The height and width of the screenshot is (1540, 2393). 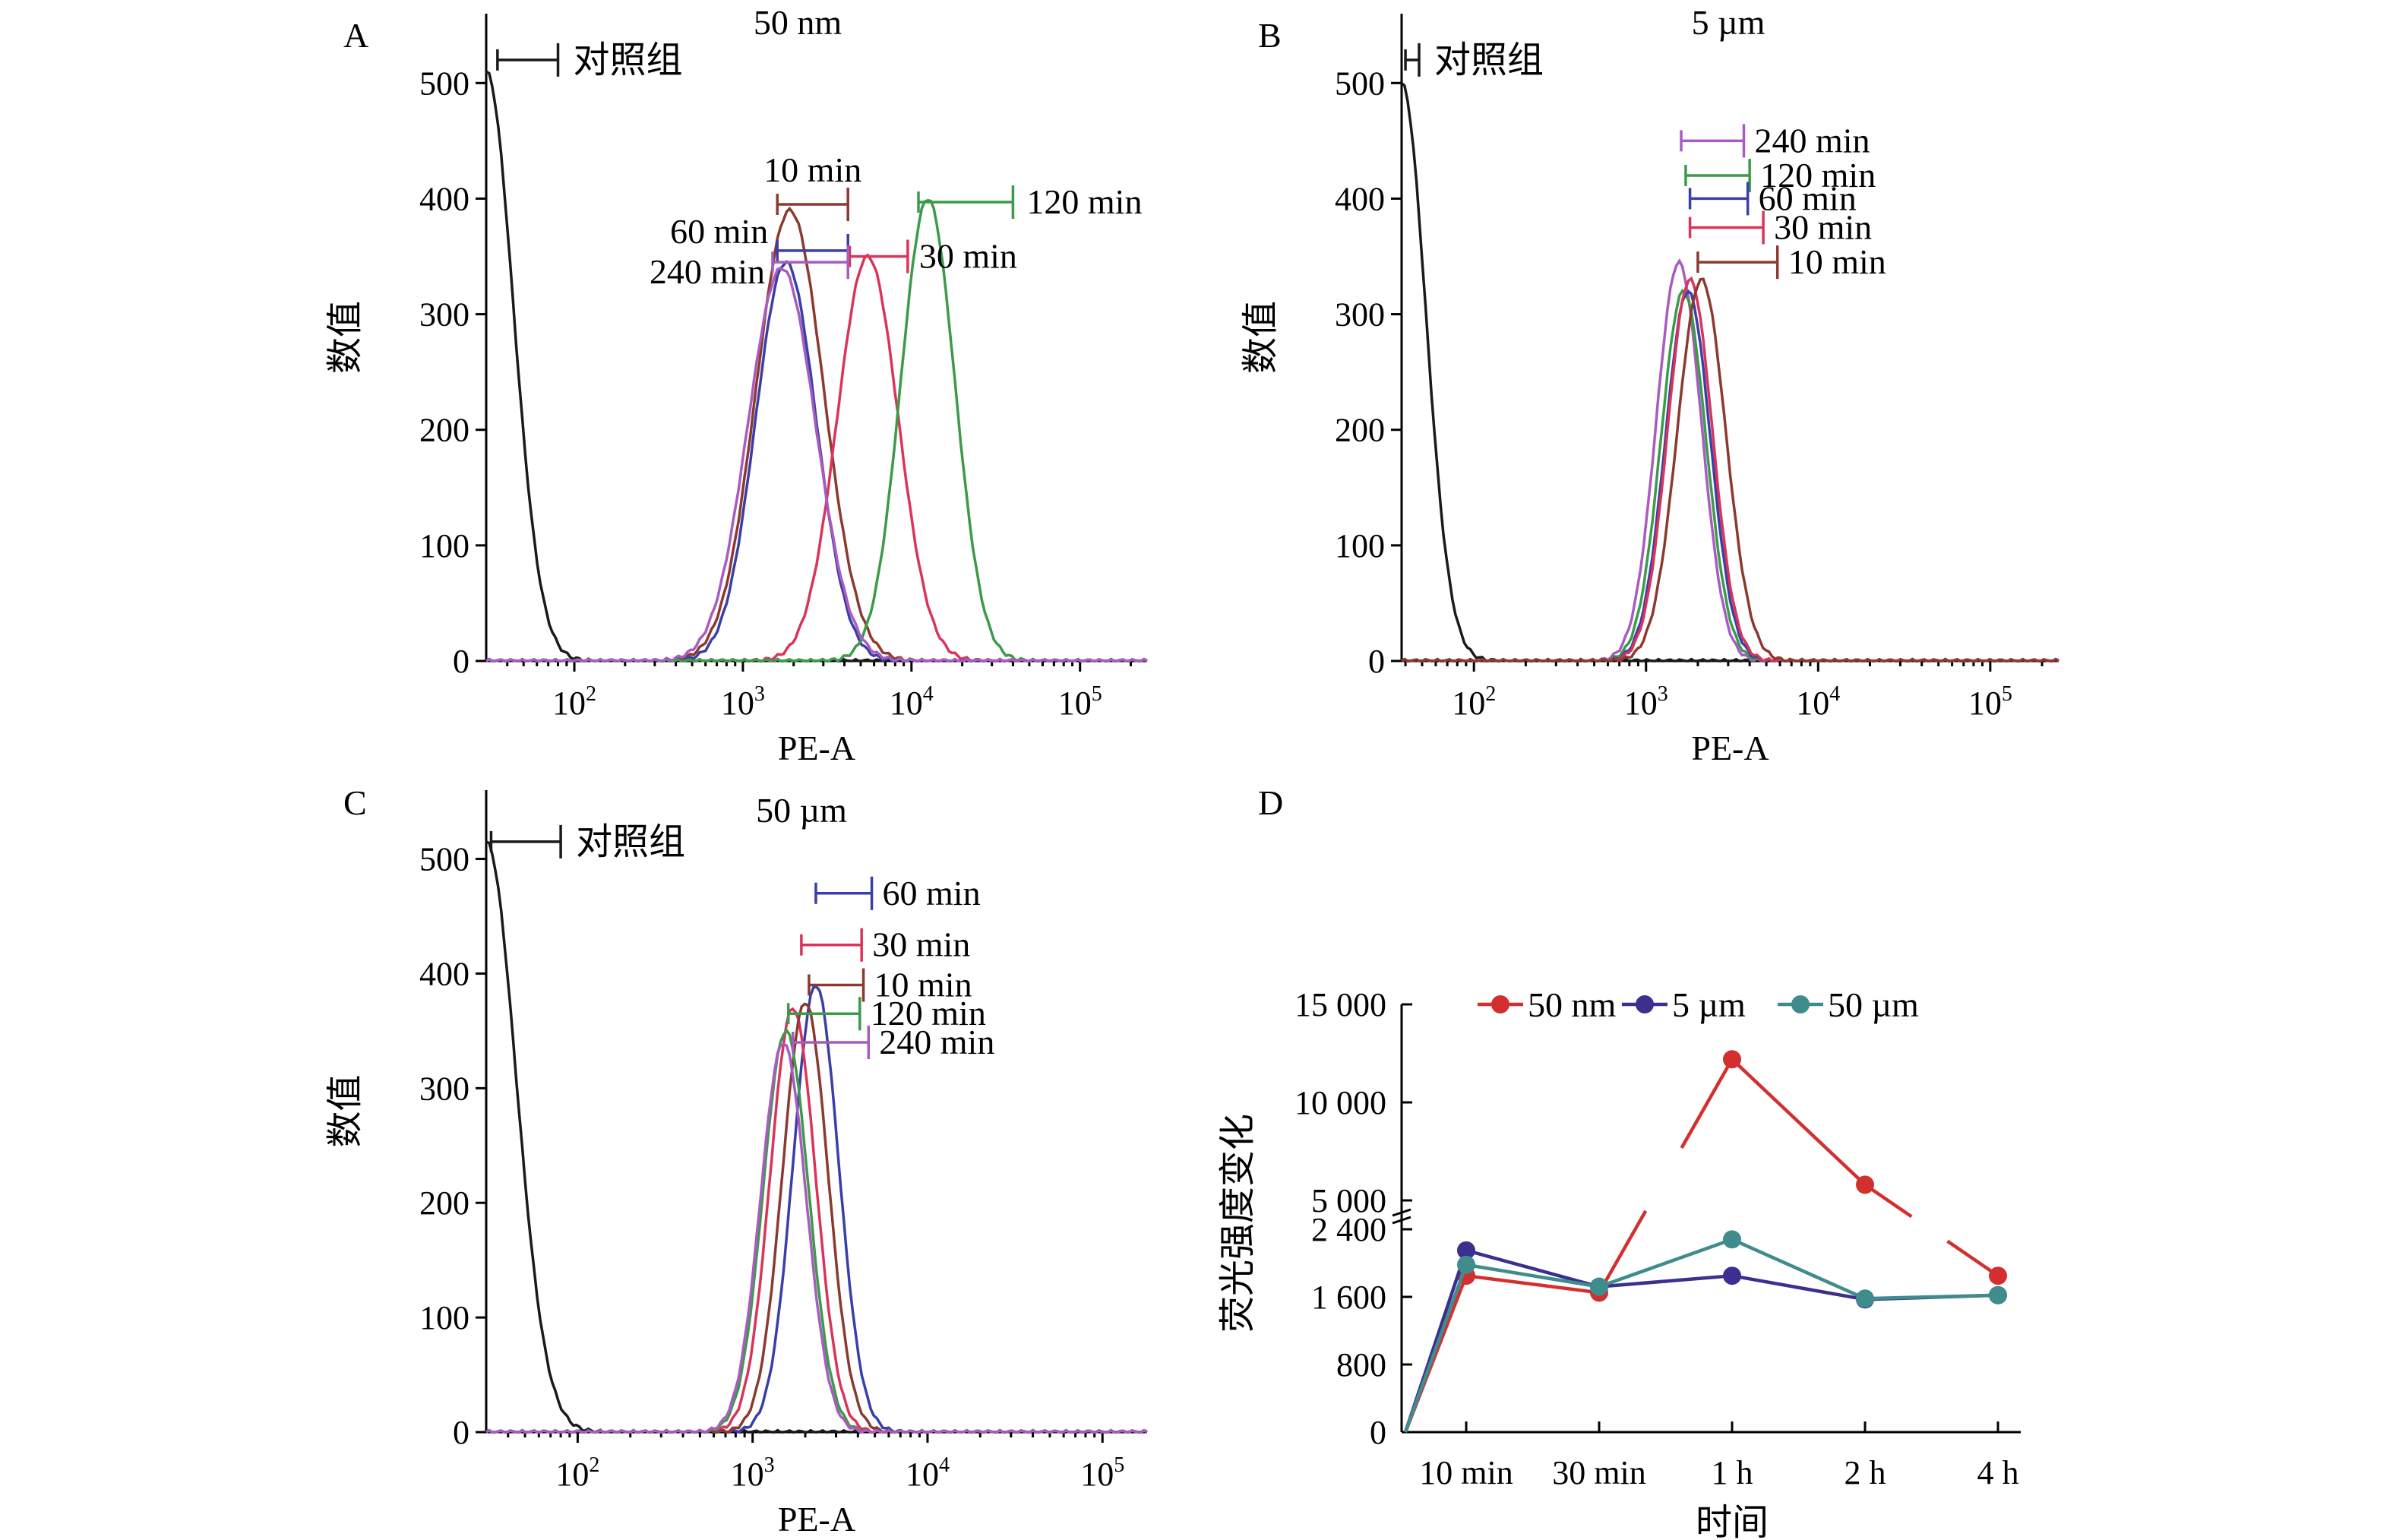 I want to click on curve-30-min, so click(x=816, y=1220).